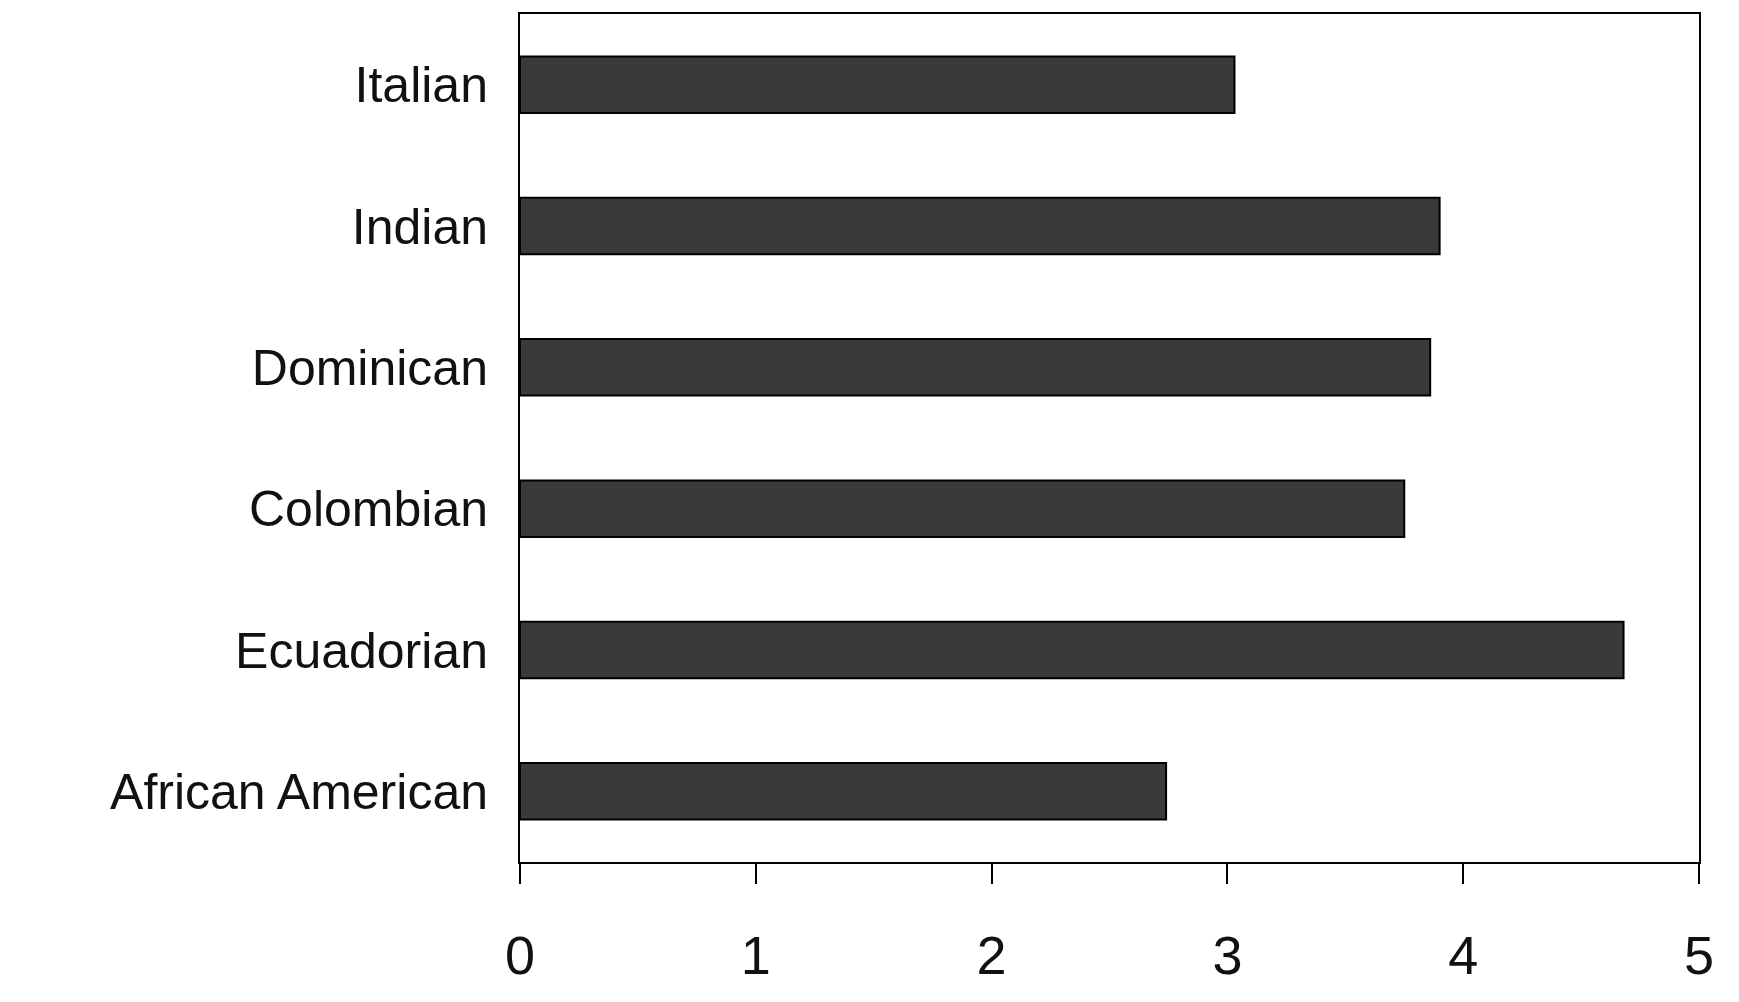 The height and width of the screenshot is (1002, 1739). What do you see at coordinates (419, 226) in the screenshot?
I see `y-tick-label: Indian` at bounding box center [419, 226].